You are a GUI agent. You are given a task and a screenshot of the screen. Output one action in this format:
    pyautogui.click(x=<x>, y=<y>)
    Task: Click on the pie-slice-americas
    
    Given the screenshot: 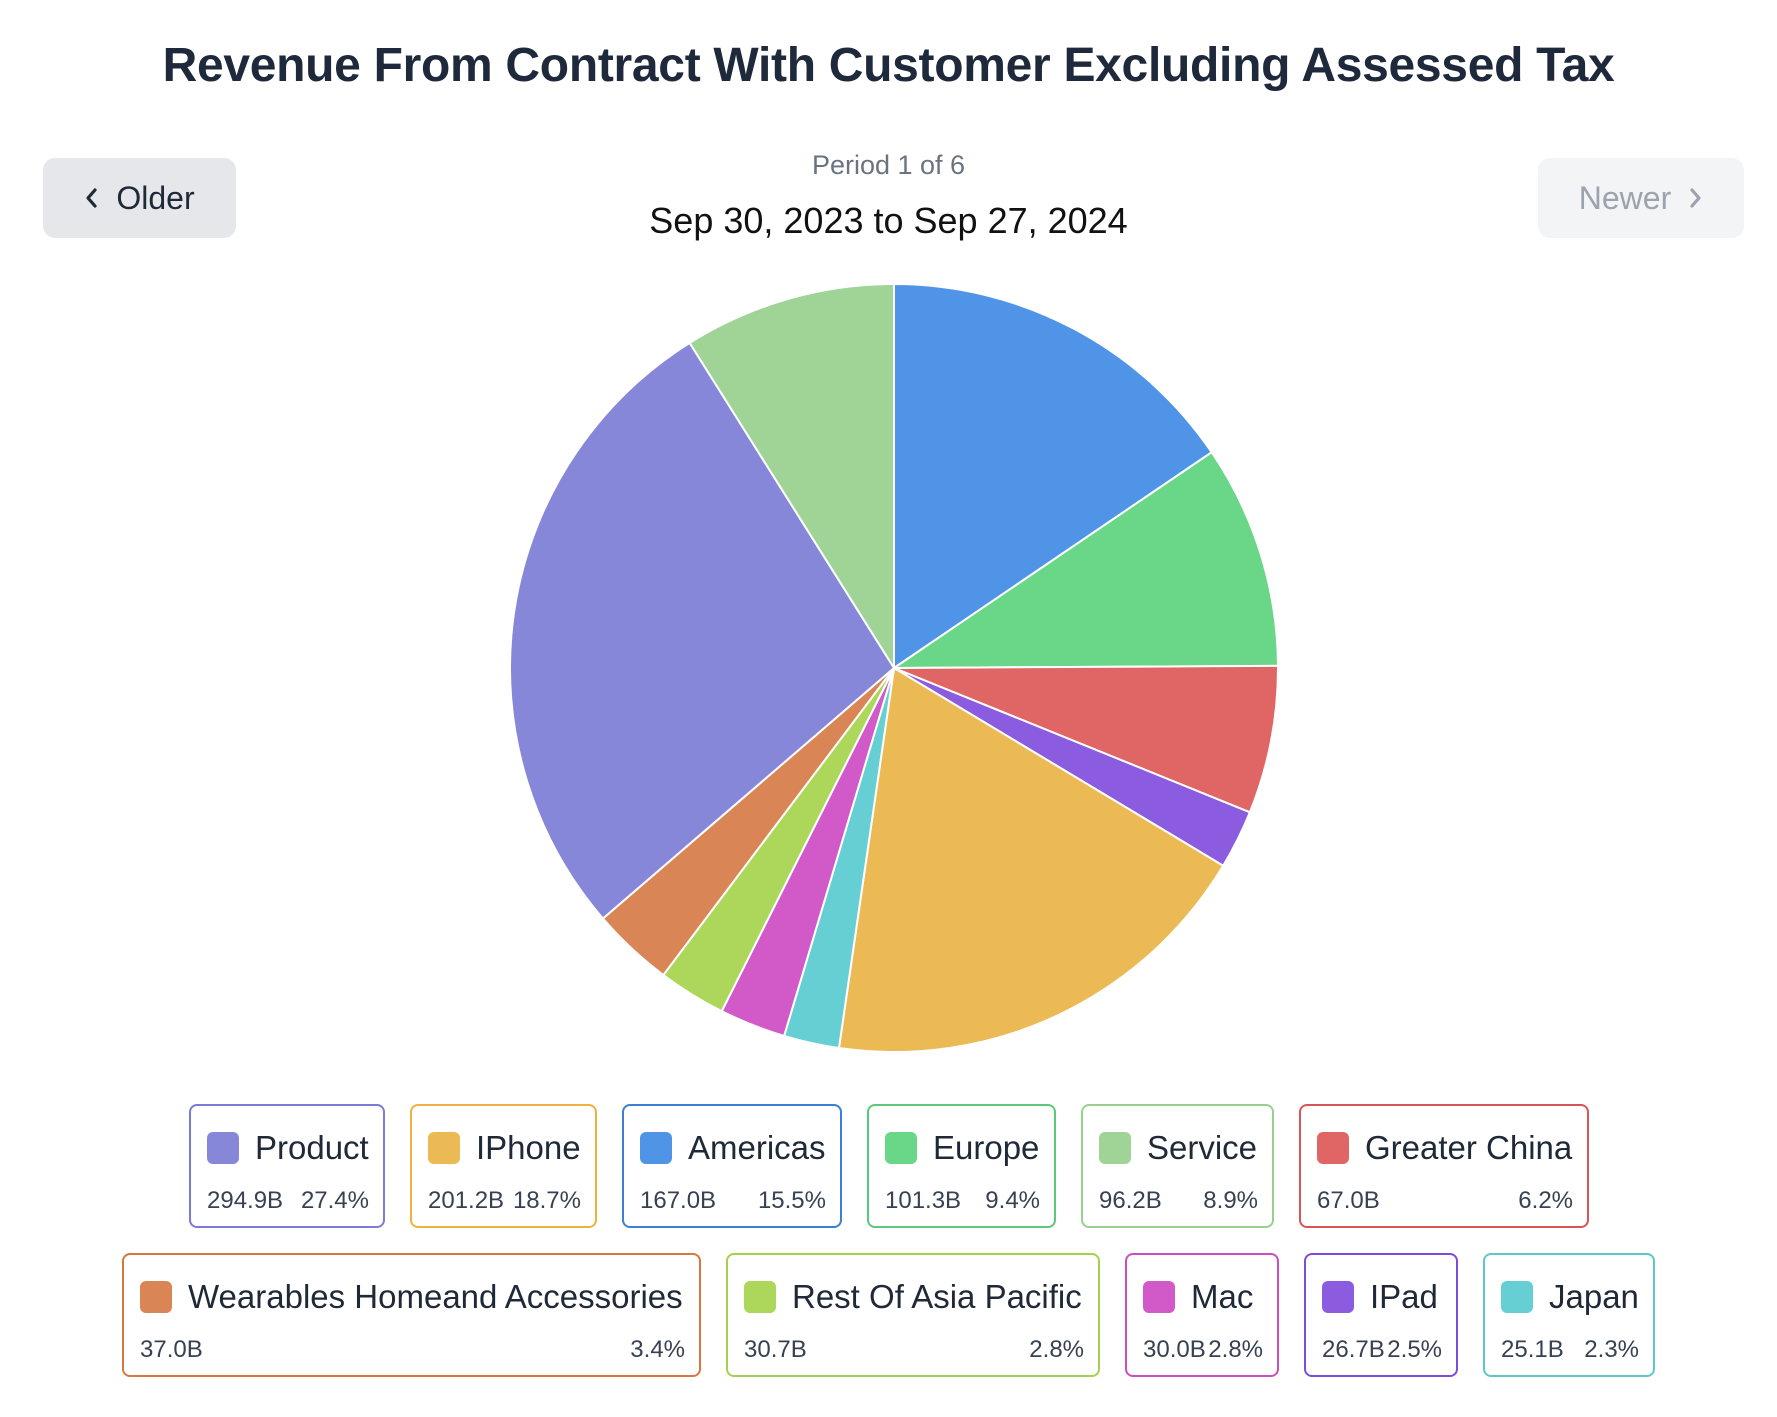 What is the action you would take?
    pyautogui.click(x=1053, y=476)
    